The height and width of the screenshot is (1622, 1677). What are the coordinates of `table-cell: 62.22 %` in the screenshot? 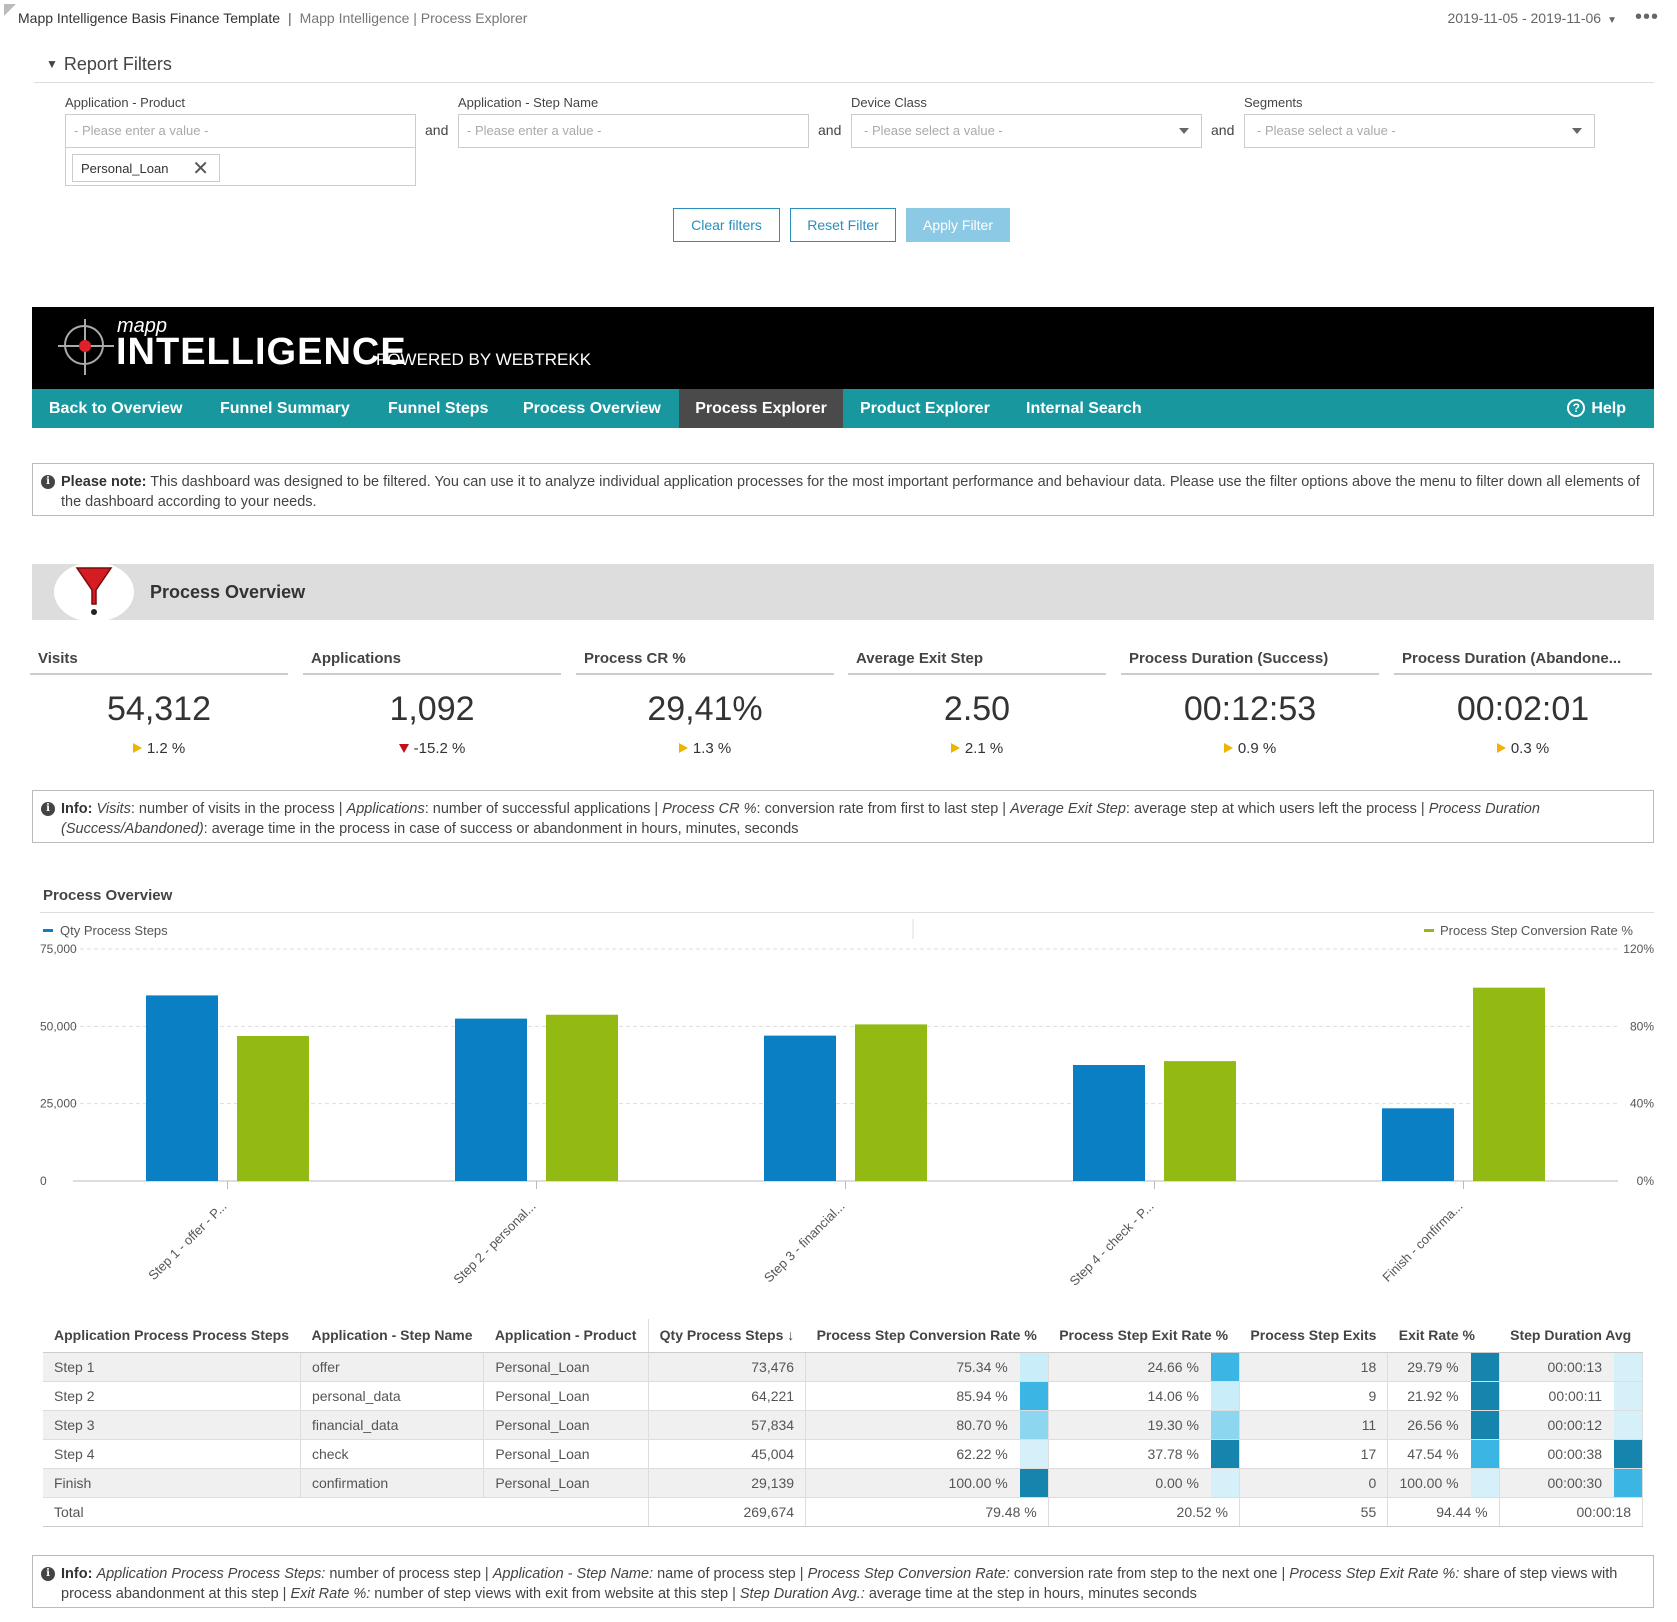 It's located at (927, 1454).